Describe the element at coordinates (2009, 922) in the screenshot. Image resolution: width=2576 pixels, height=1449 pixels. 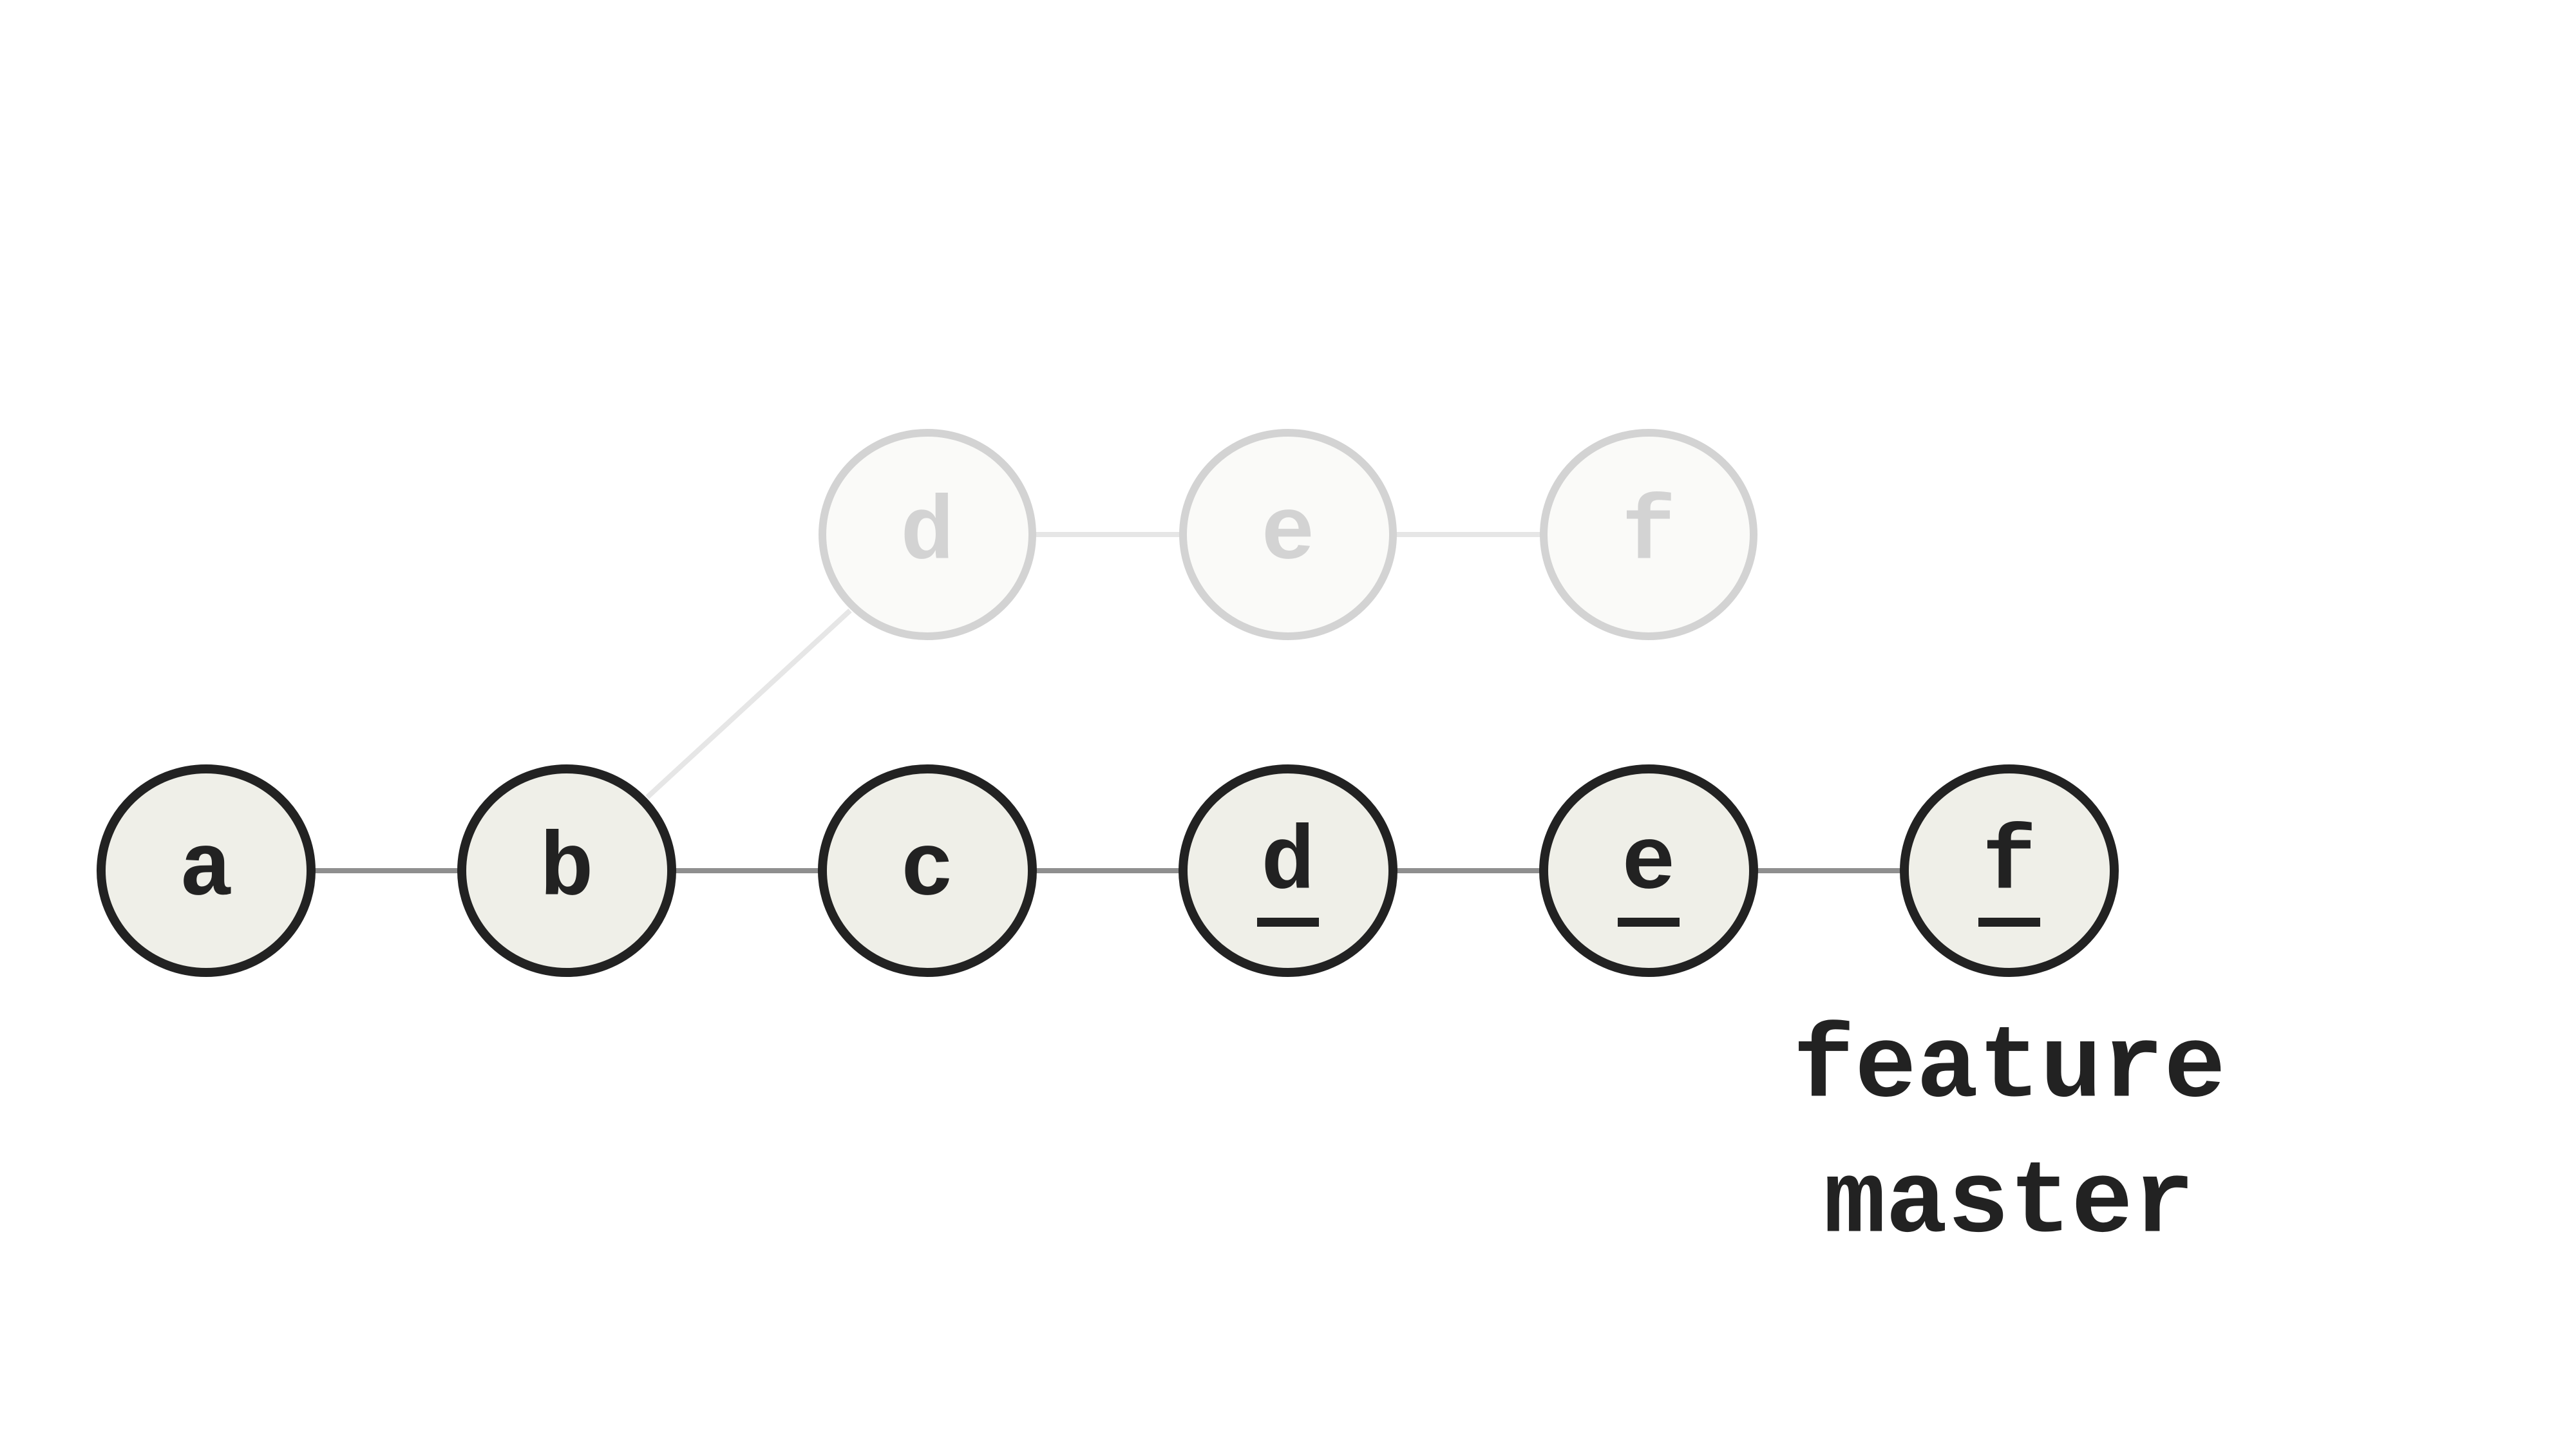
I see `commit-f-rebased-underline` at that location.